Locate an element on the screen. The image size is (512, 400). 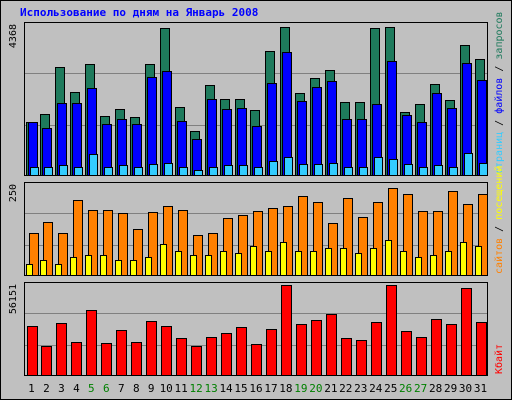
bar-посещений-day-16 is located at coordinates (254, 261).